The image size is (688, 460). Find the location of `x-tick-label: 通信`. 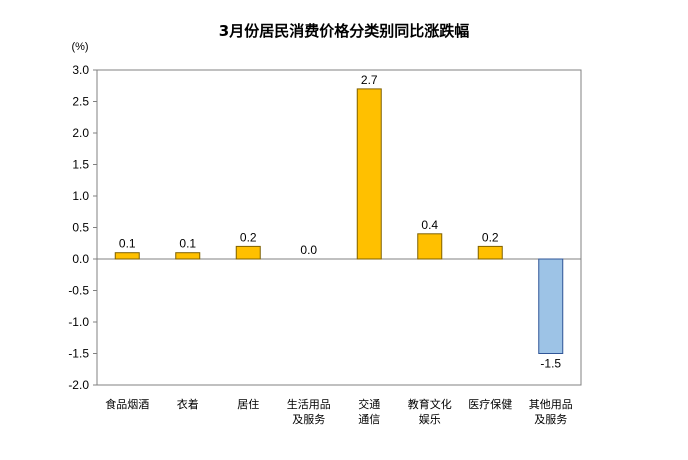

x-tick-label: 通信 is located at coordinates (369, 419).